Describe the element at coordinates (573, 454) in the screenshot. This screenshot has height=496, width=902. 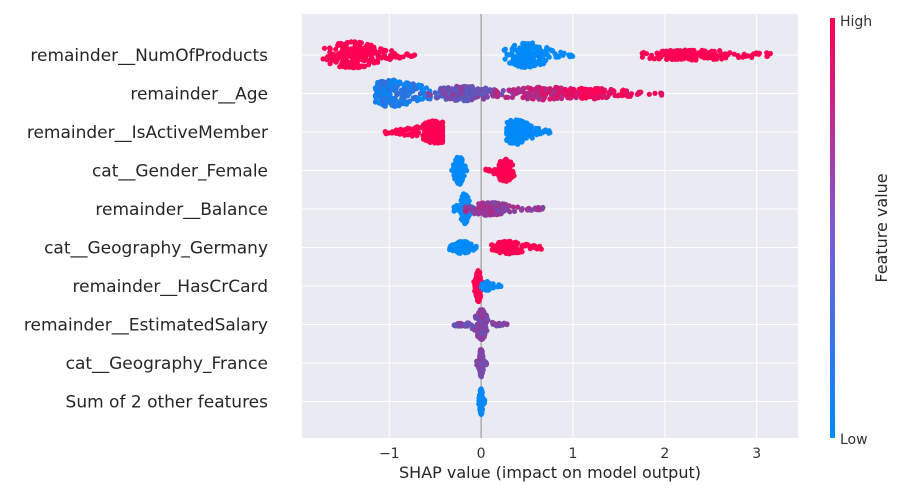
I see `x-tick-label: 1` at that location.